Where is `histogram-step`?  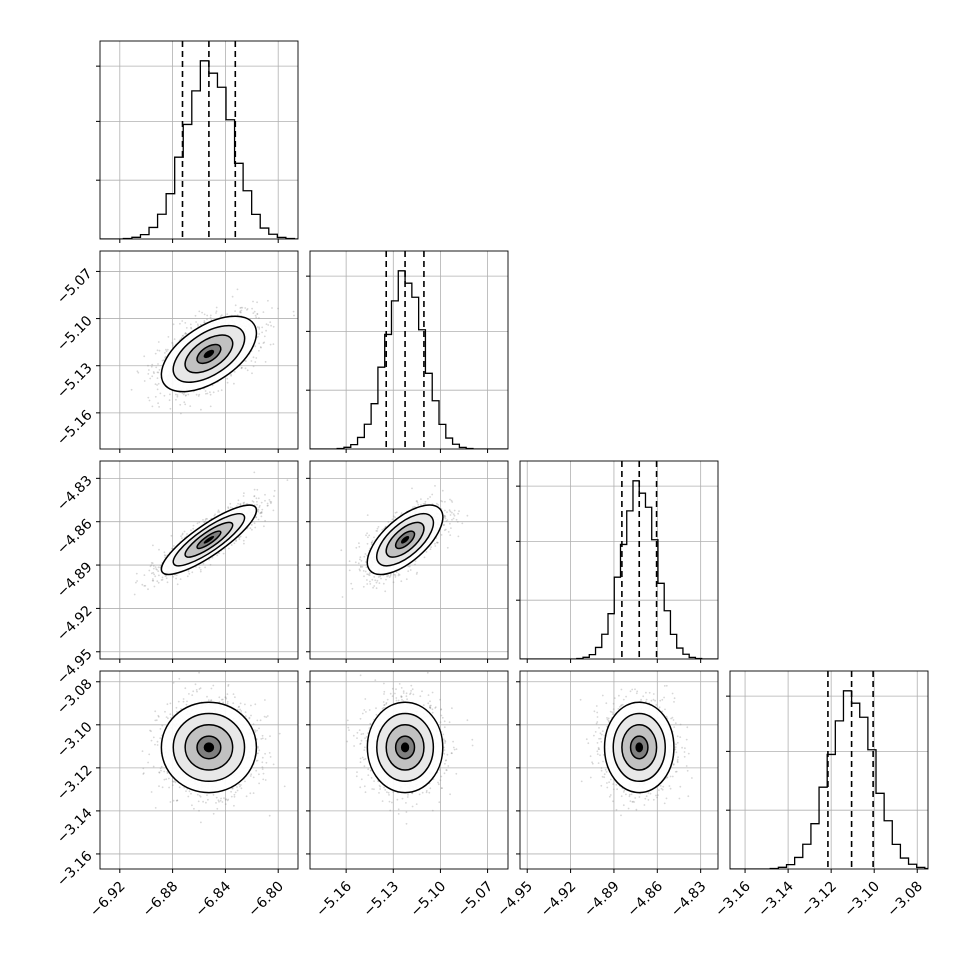 histogram-step is located at coordinates (619, 569).